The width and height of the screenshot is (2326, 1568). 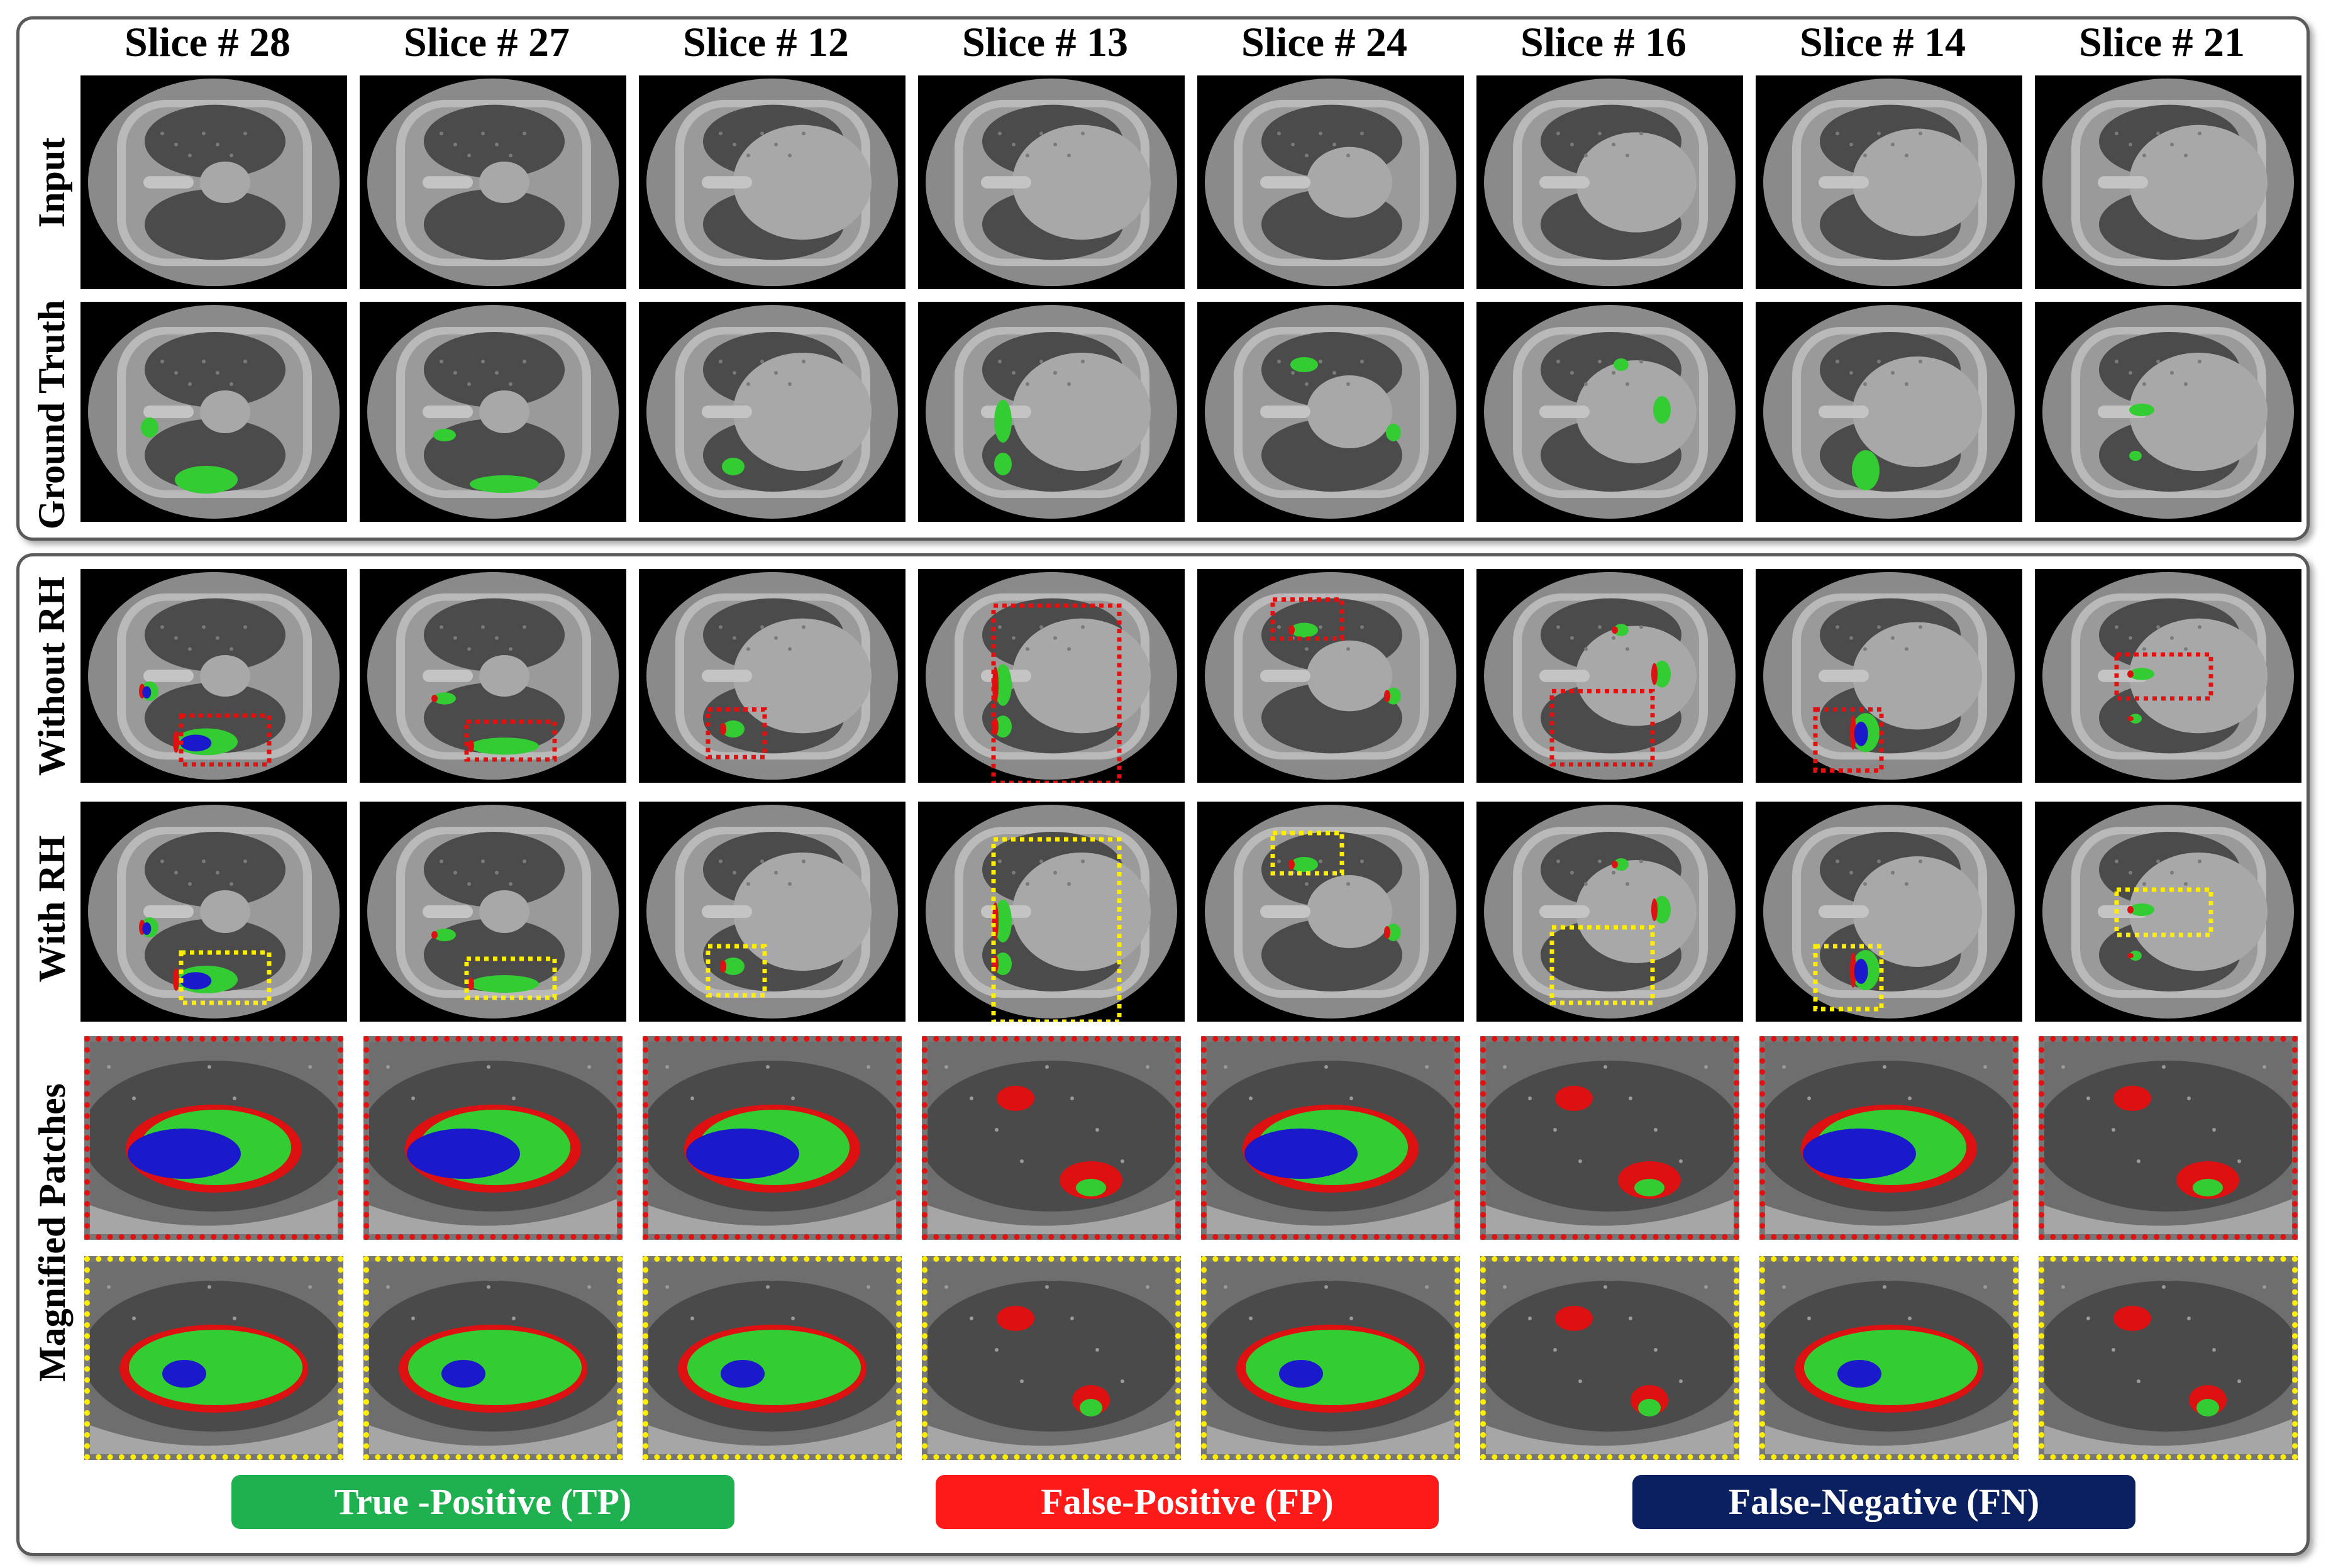 I want to click on legend-false-negative: False-Negative (FN), so click(x=1883, y=1502).